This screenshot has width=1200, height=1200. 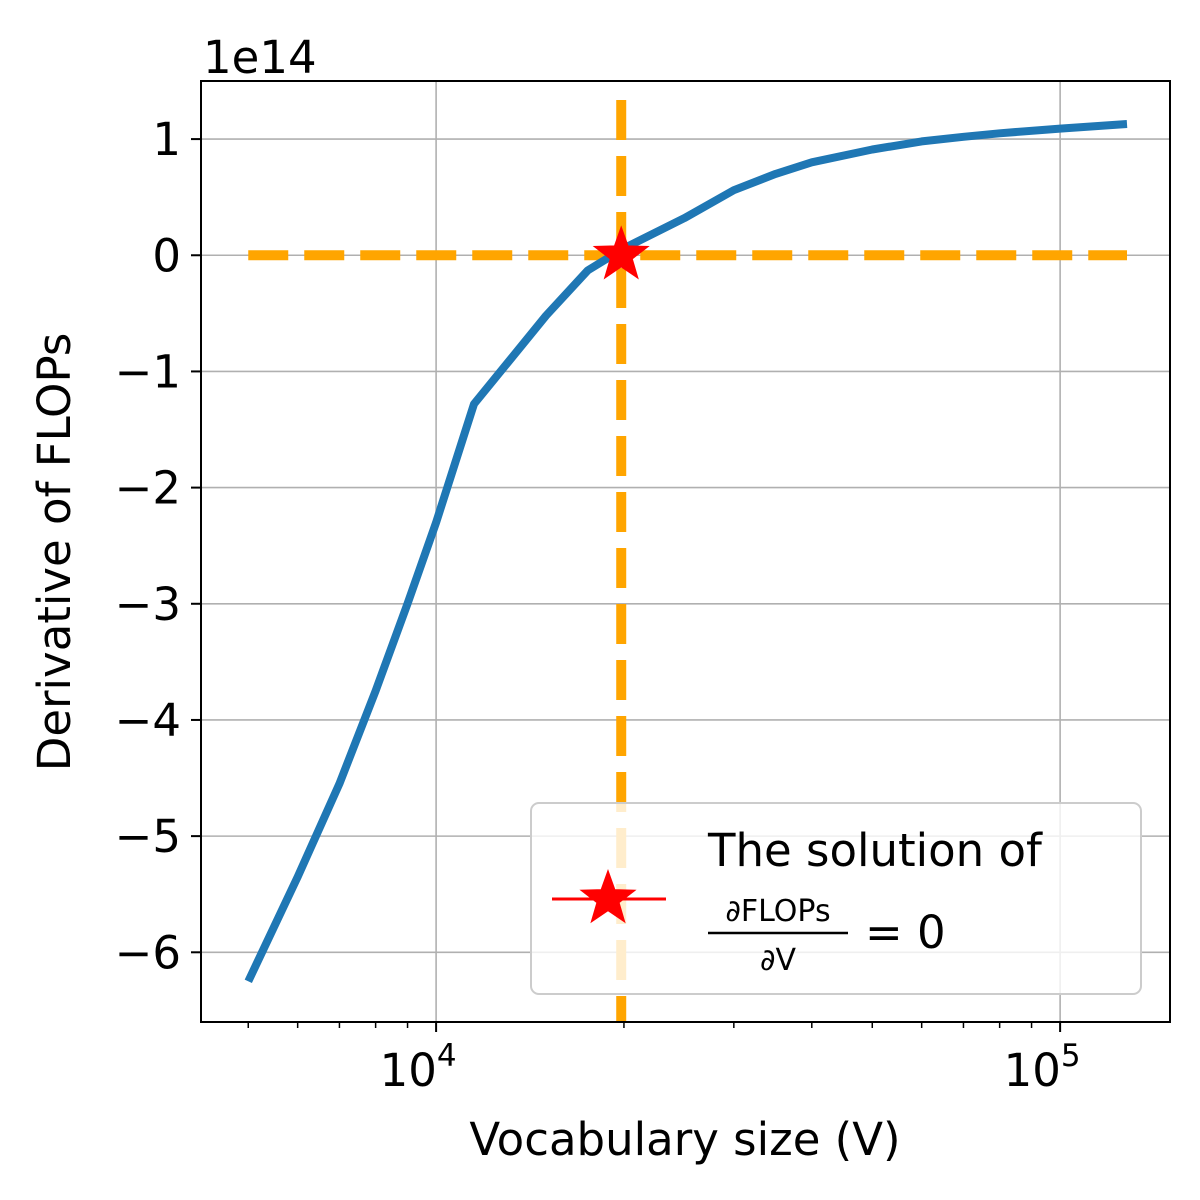 What do you see at coordinates (148, 836) in the screenshot?
I see `y-tick-label: −5` at bounding box center [148, 836].